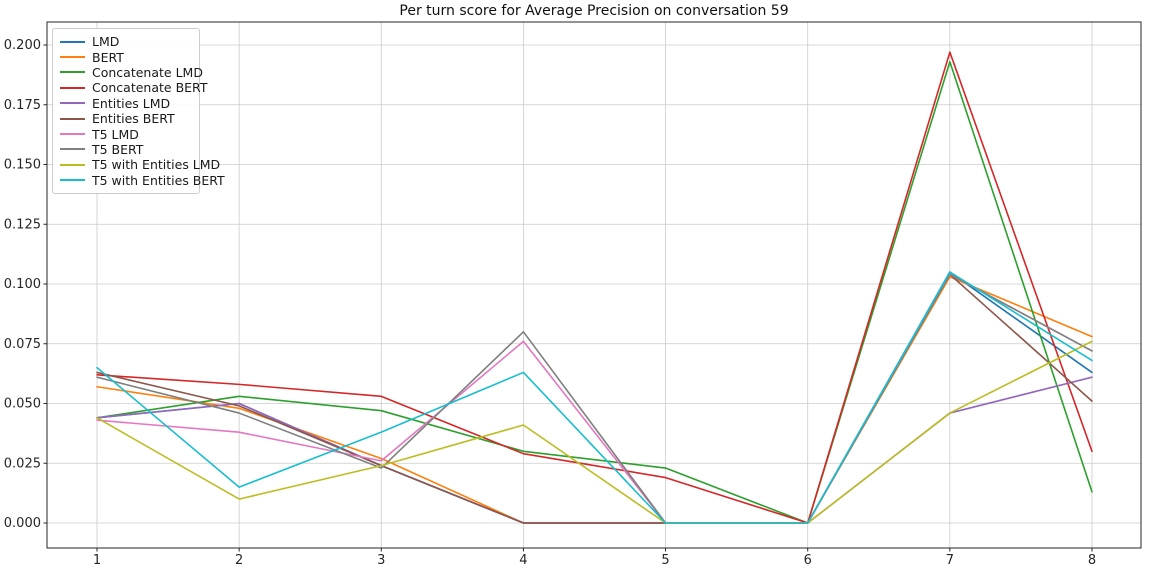 This screenshot has width=1152, height=576. I want to click on x-axis-tick-label: 2, so click(239, 560).